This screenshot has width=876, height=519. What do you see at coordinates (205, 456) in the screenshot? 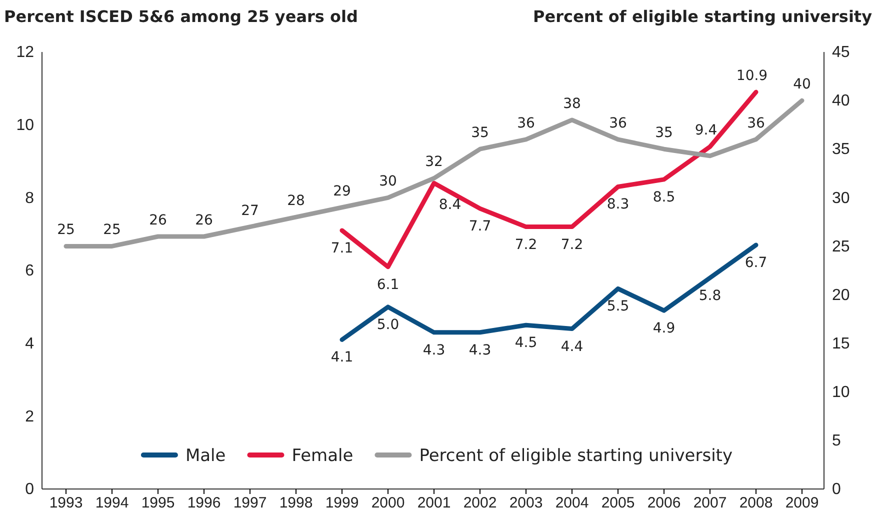
I see `legend-label: Male` at bounding box center [205, 456].